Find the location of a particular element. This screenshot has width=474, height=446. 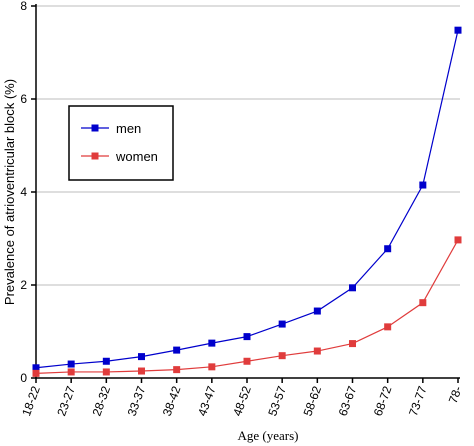

legend: men women is located at coordinates (121, 143).